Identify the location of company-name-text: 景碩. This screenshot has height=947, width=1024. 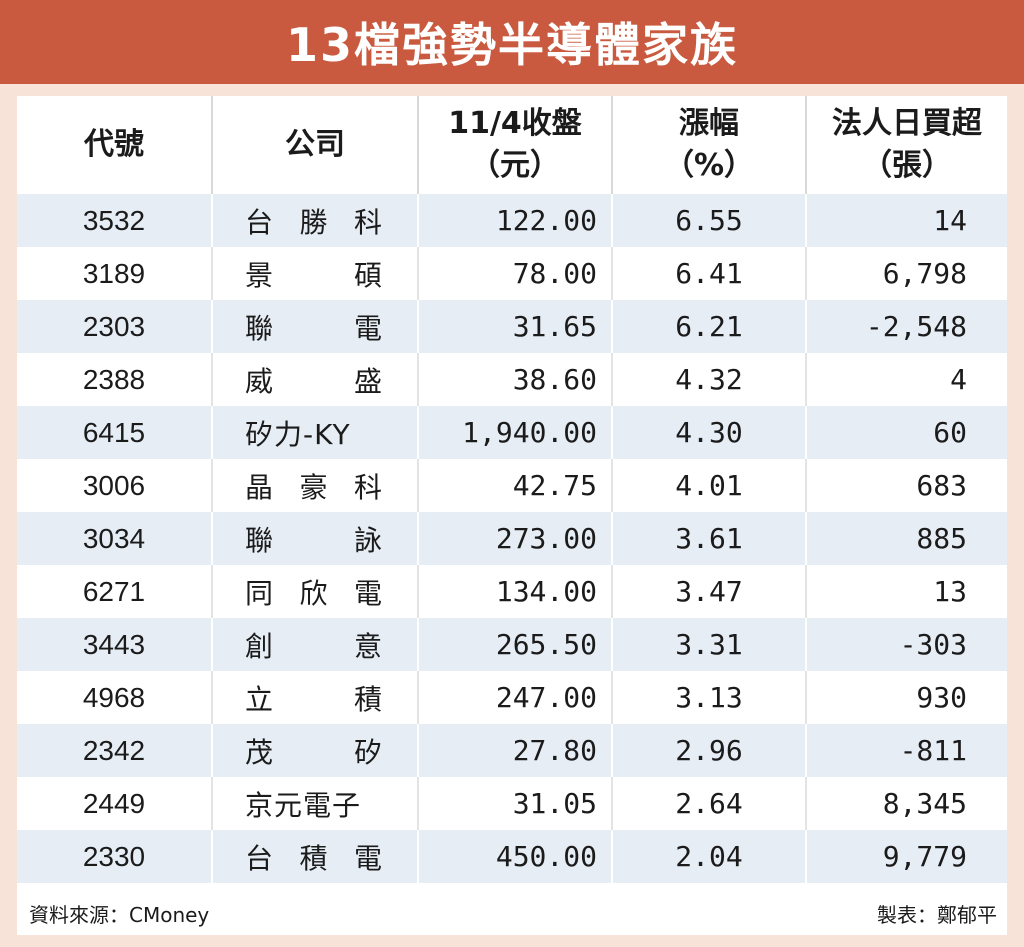
(314, 275).